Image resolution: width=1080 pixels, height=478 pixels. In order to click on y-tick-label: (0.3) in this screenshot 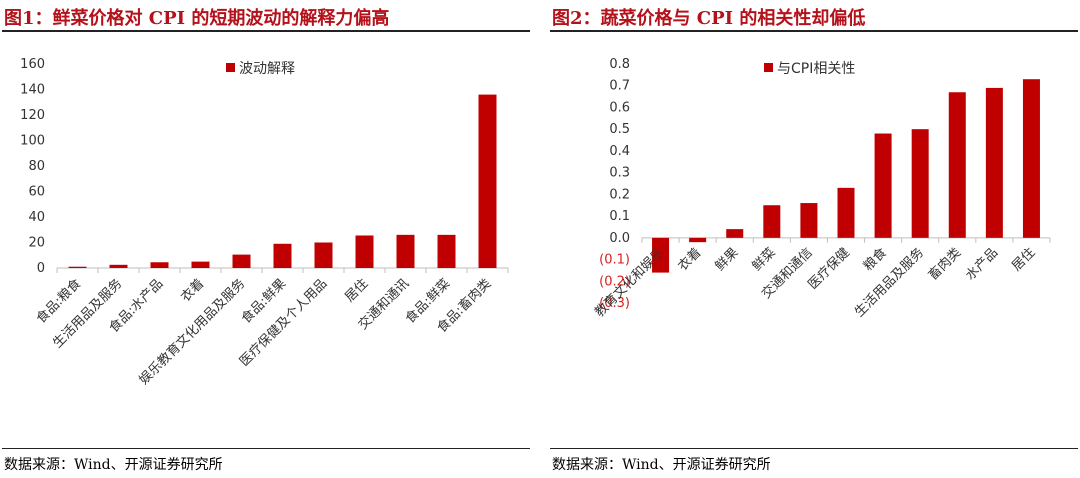, I will do `click(614, 303)`.